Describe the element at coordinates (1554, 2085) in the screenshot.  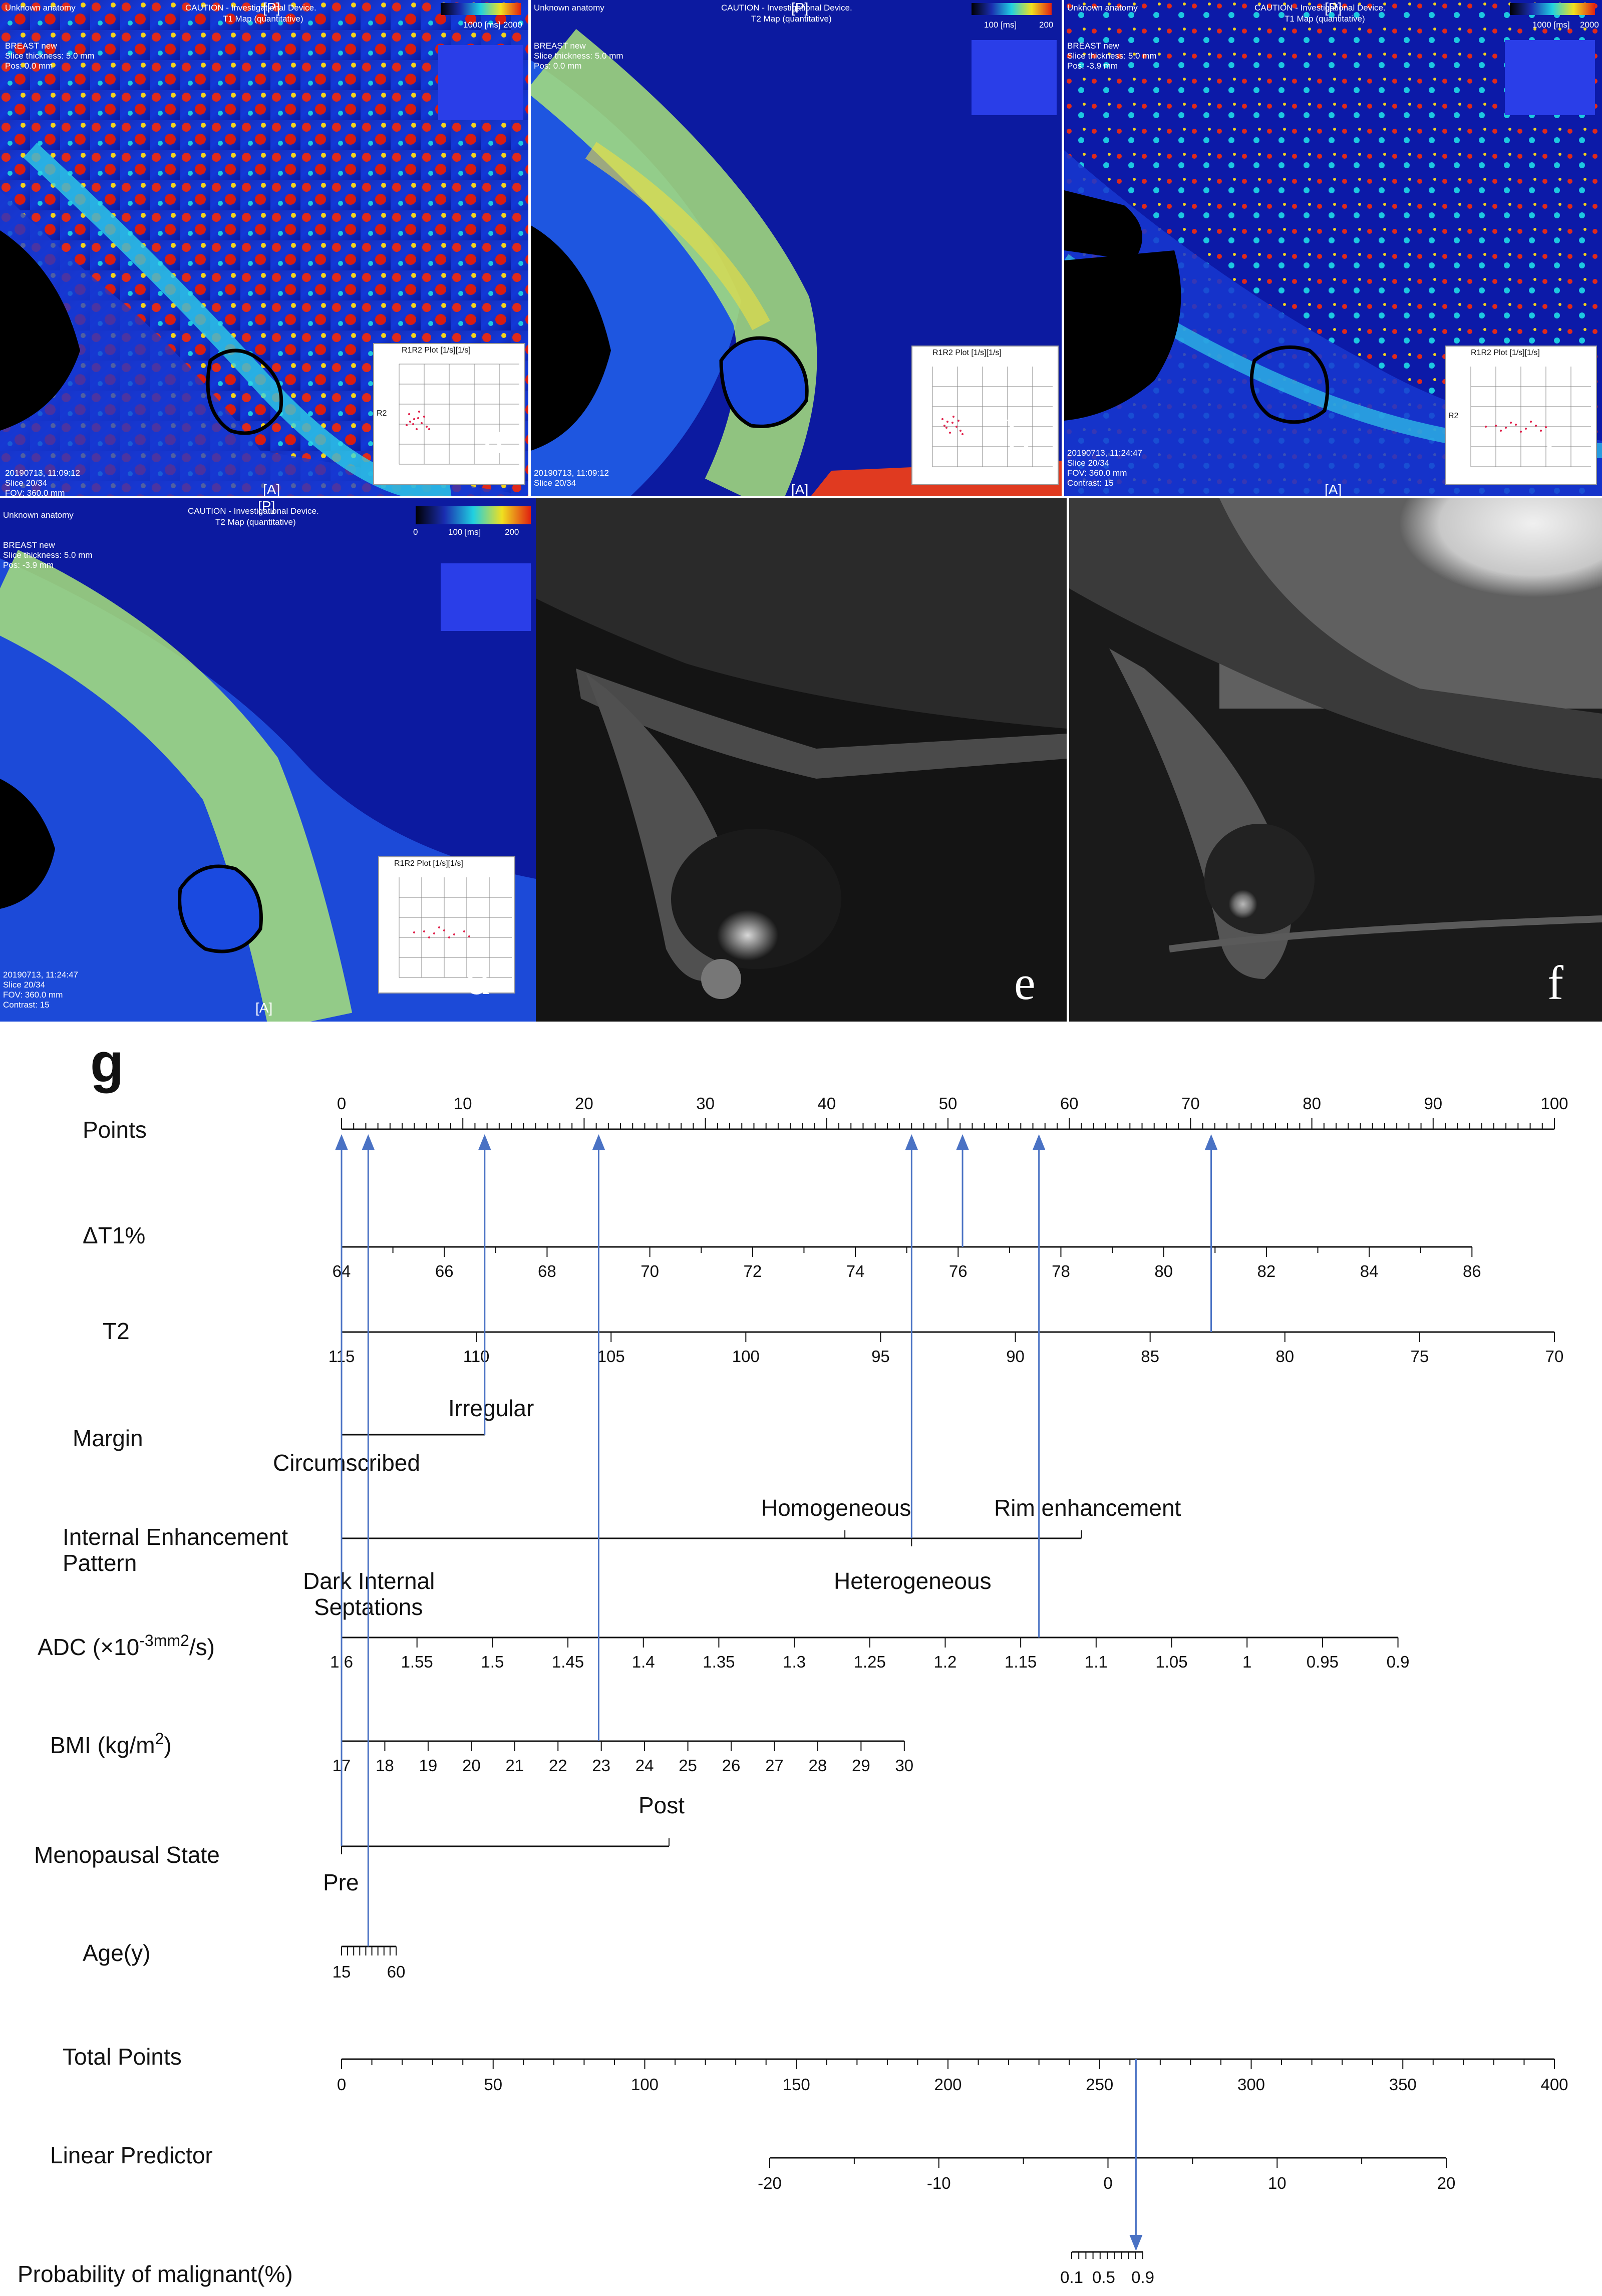
I see `total-points-tick-label: 400` at that location.